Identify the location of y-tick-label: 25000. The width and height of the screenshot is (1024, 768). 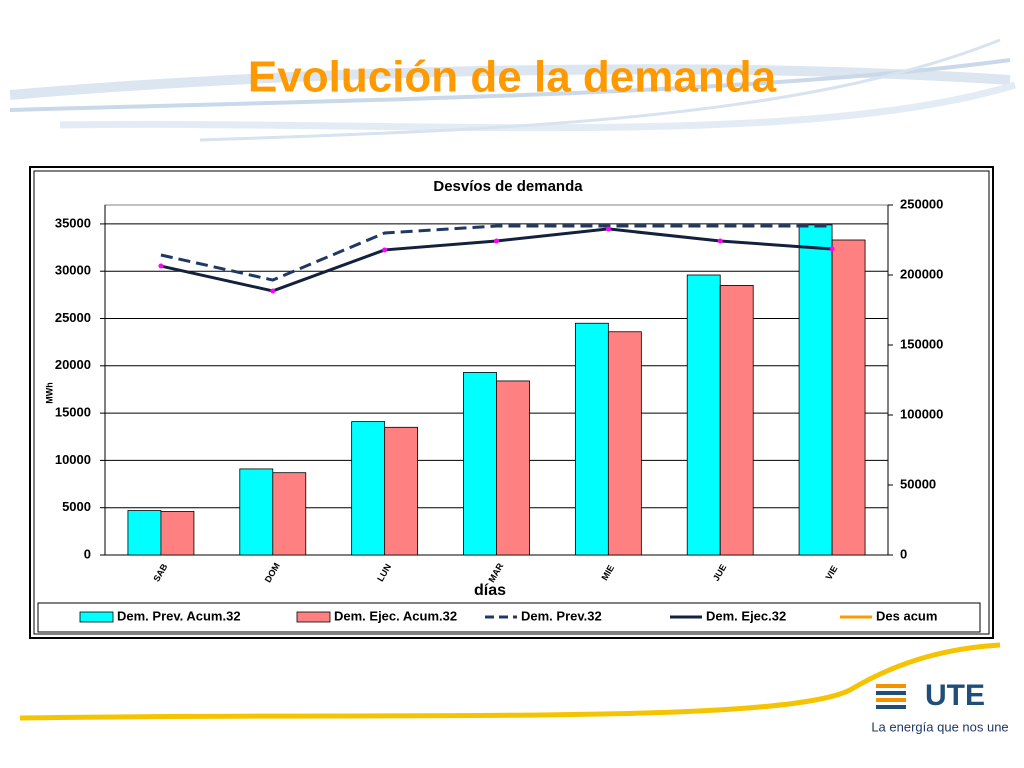
(73, 317).